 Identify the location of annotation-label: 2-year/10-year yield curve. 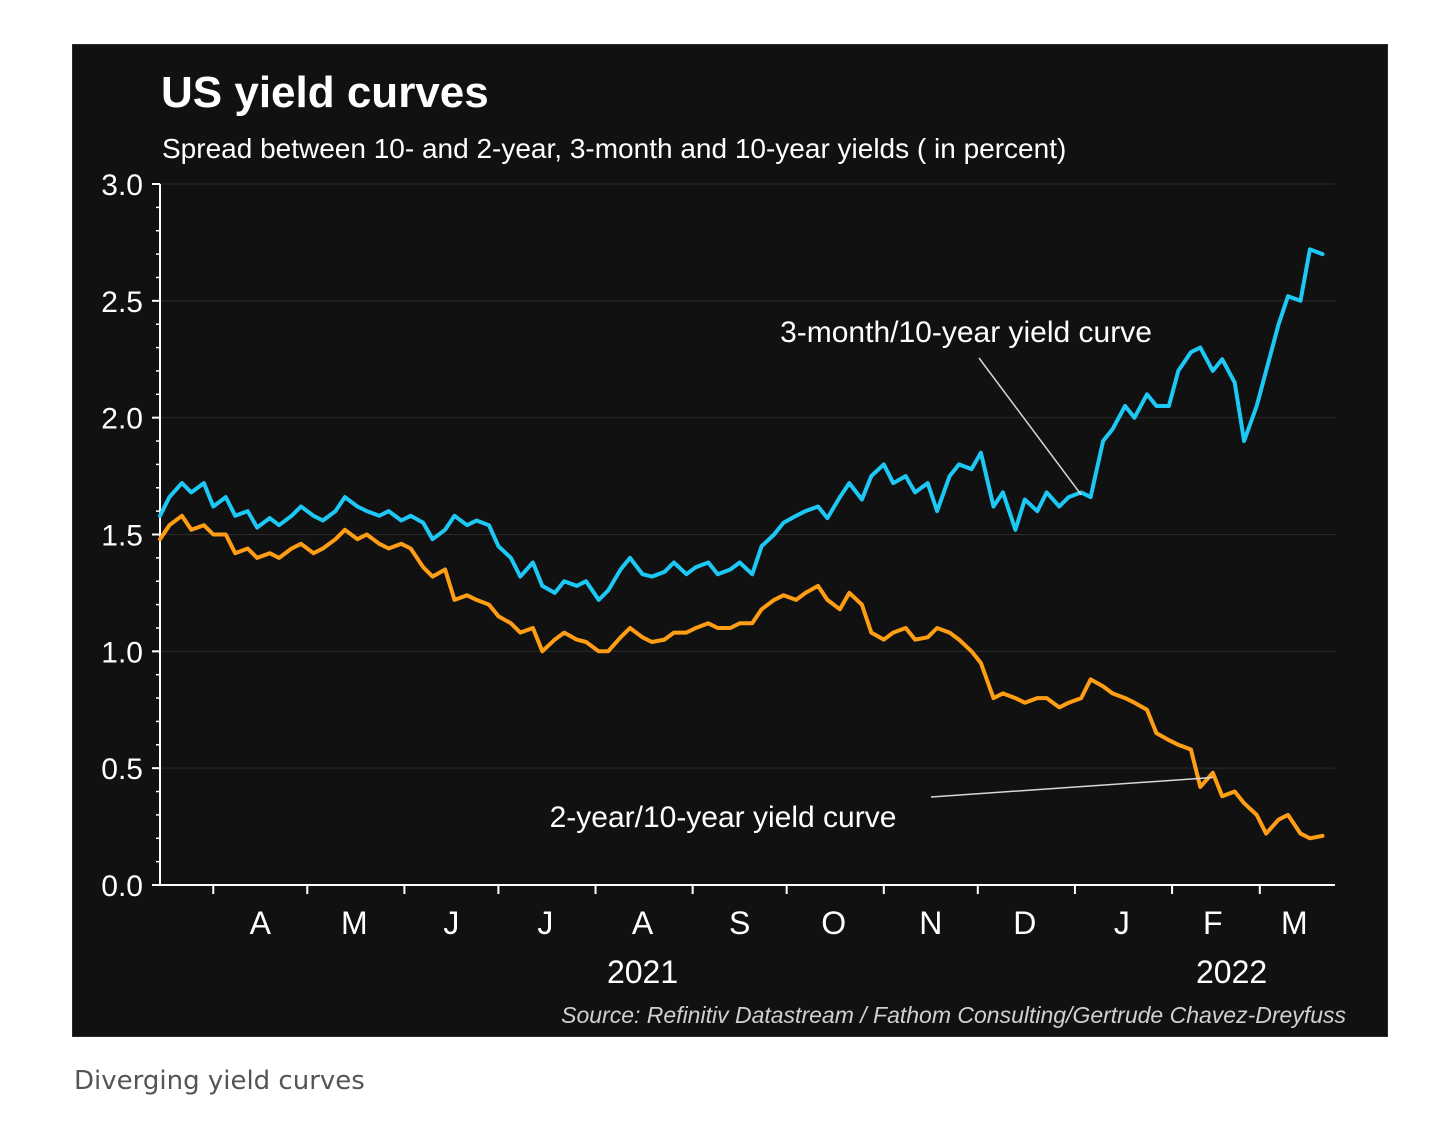
(723, 817).